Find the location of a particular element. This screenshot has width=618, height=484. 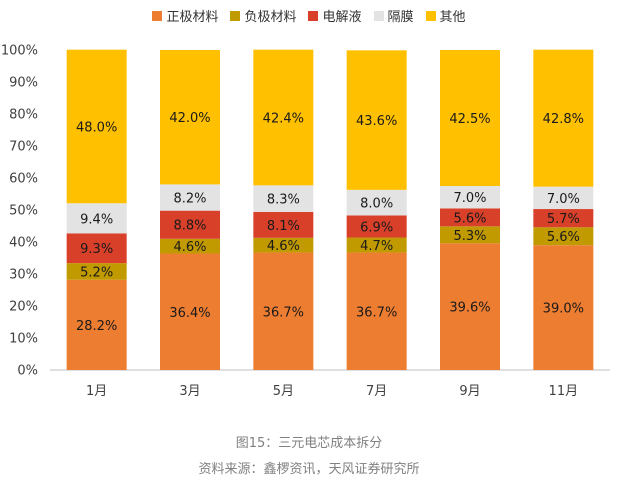

x-tick-label: 7月 is located at coordinates (376, 391).